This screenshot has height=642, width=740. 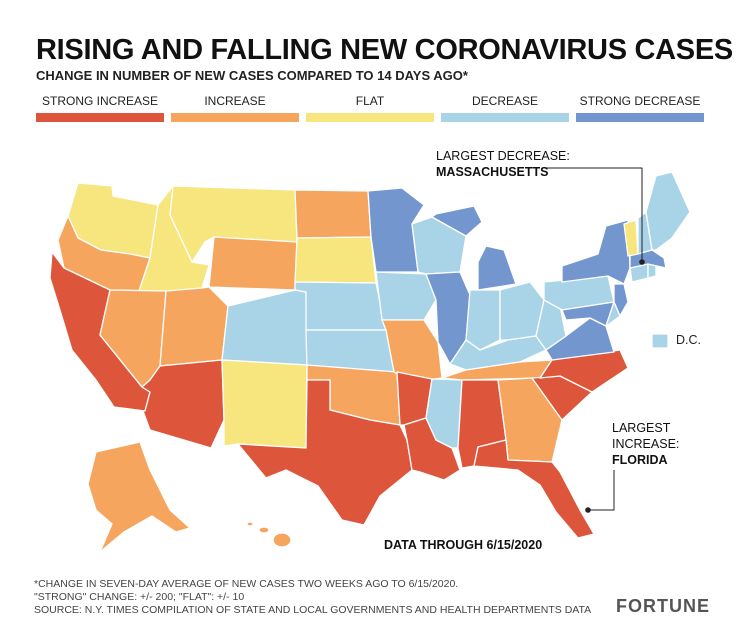 What do you see at coordinates (253, 263) in the screenshot?
I see `state-wy` at bounding box center [253, 263].